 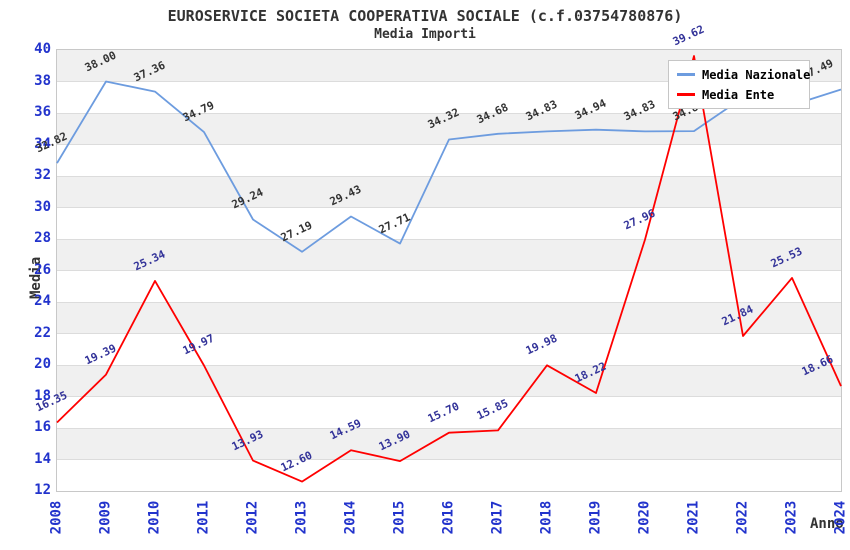 I want to click on legend-line-swatch-ente, so click(x=686, y=94).